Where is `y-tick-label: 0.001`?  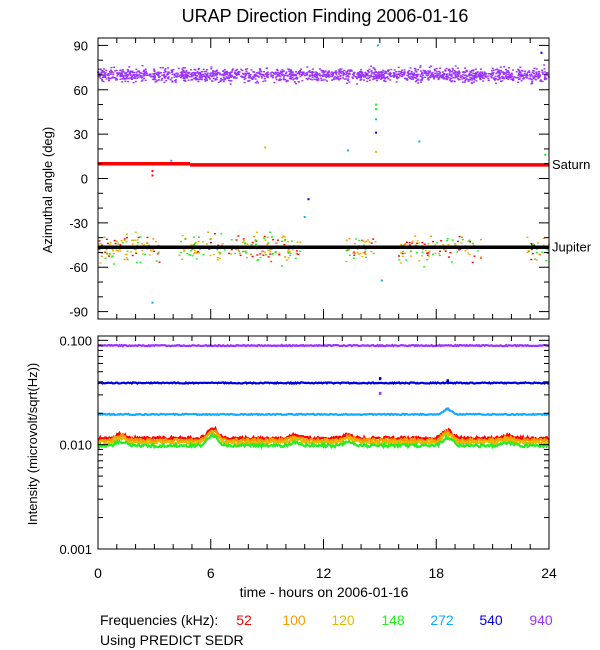
y-tick-label: 0.001 is located at coordinates (75, 549).